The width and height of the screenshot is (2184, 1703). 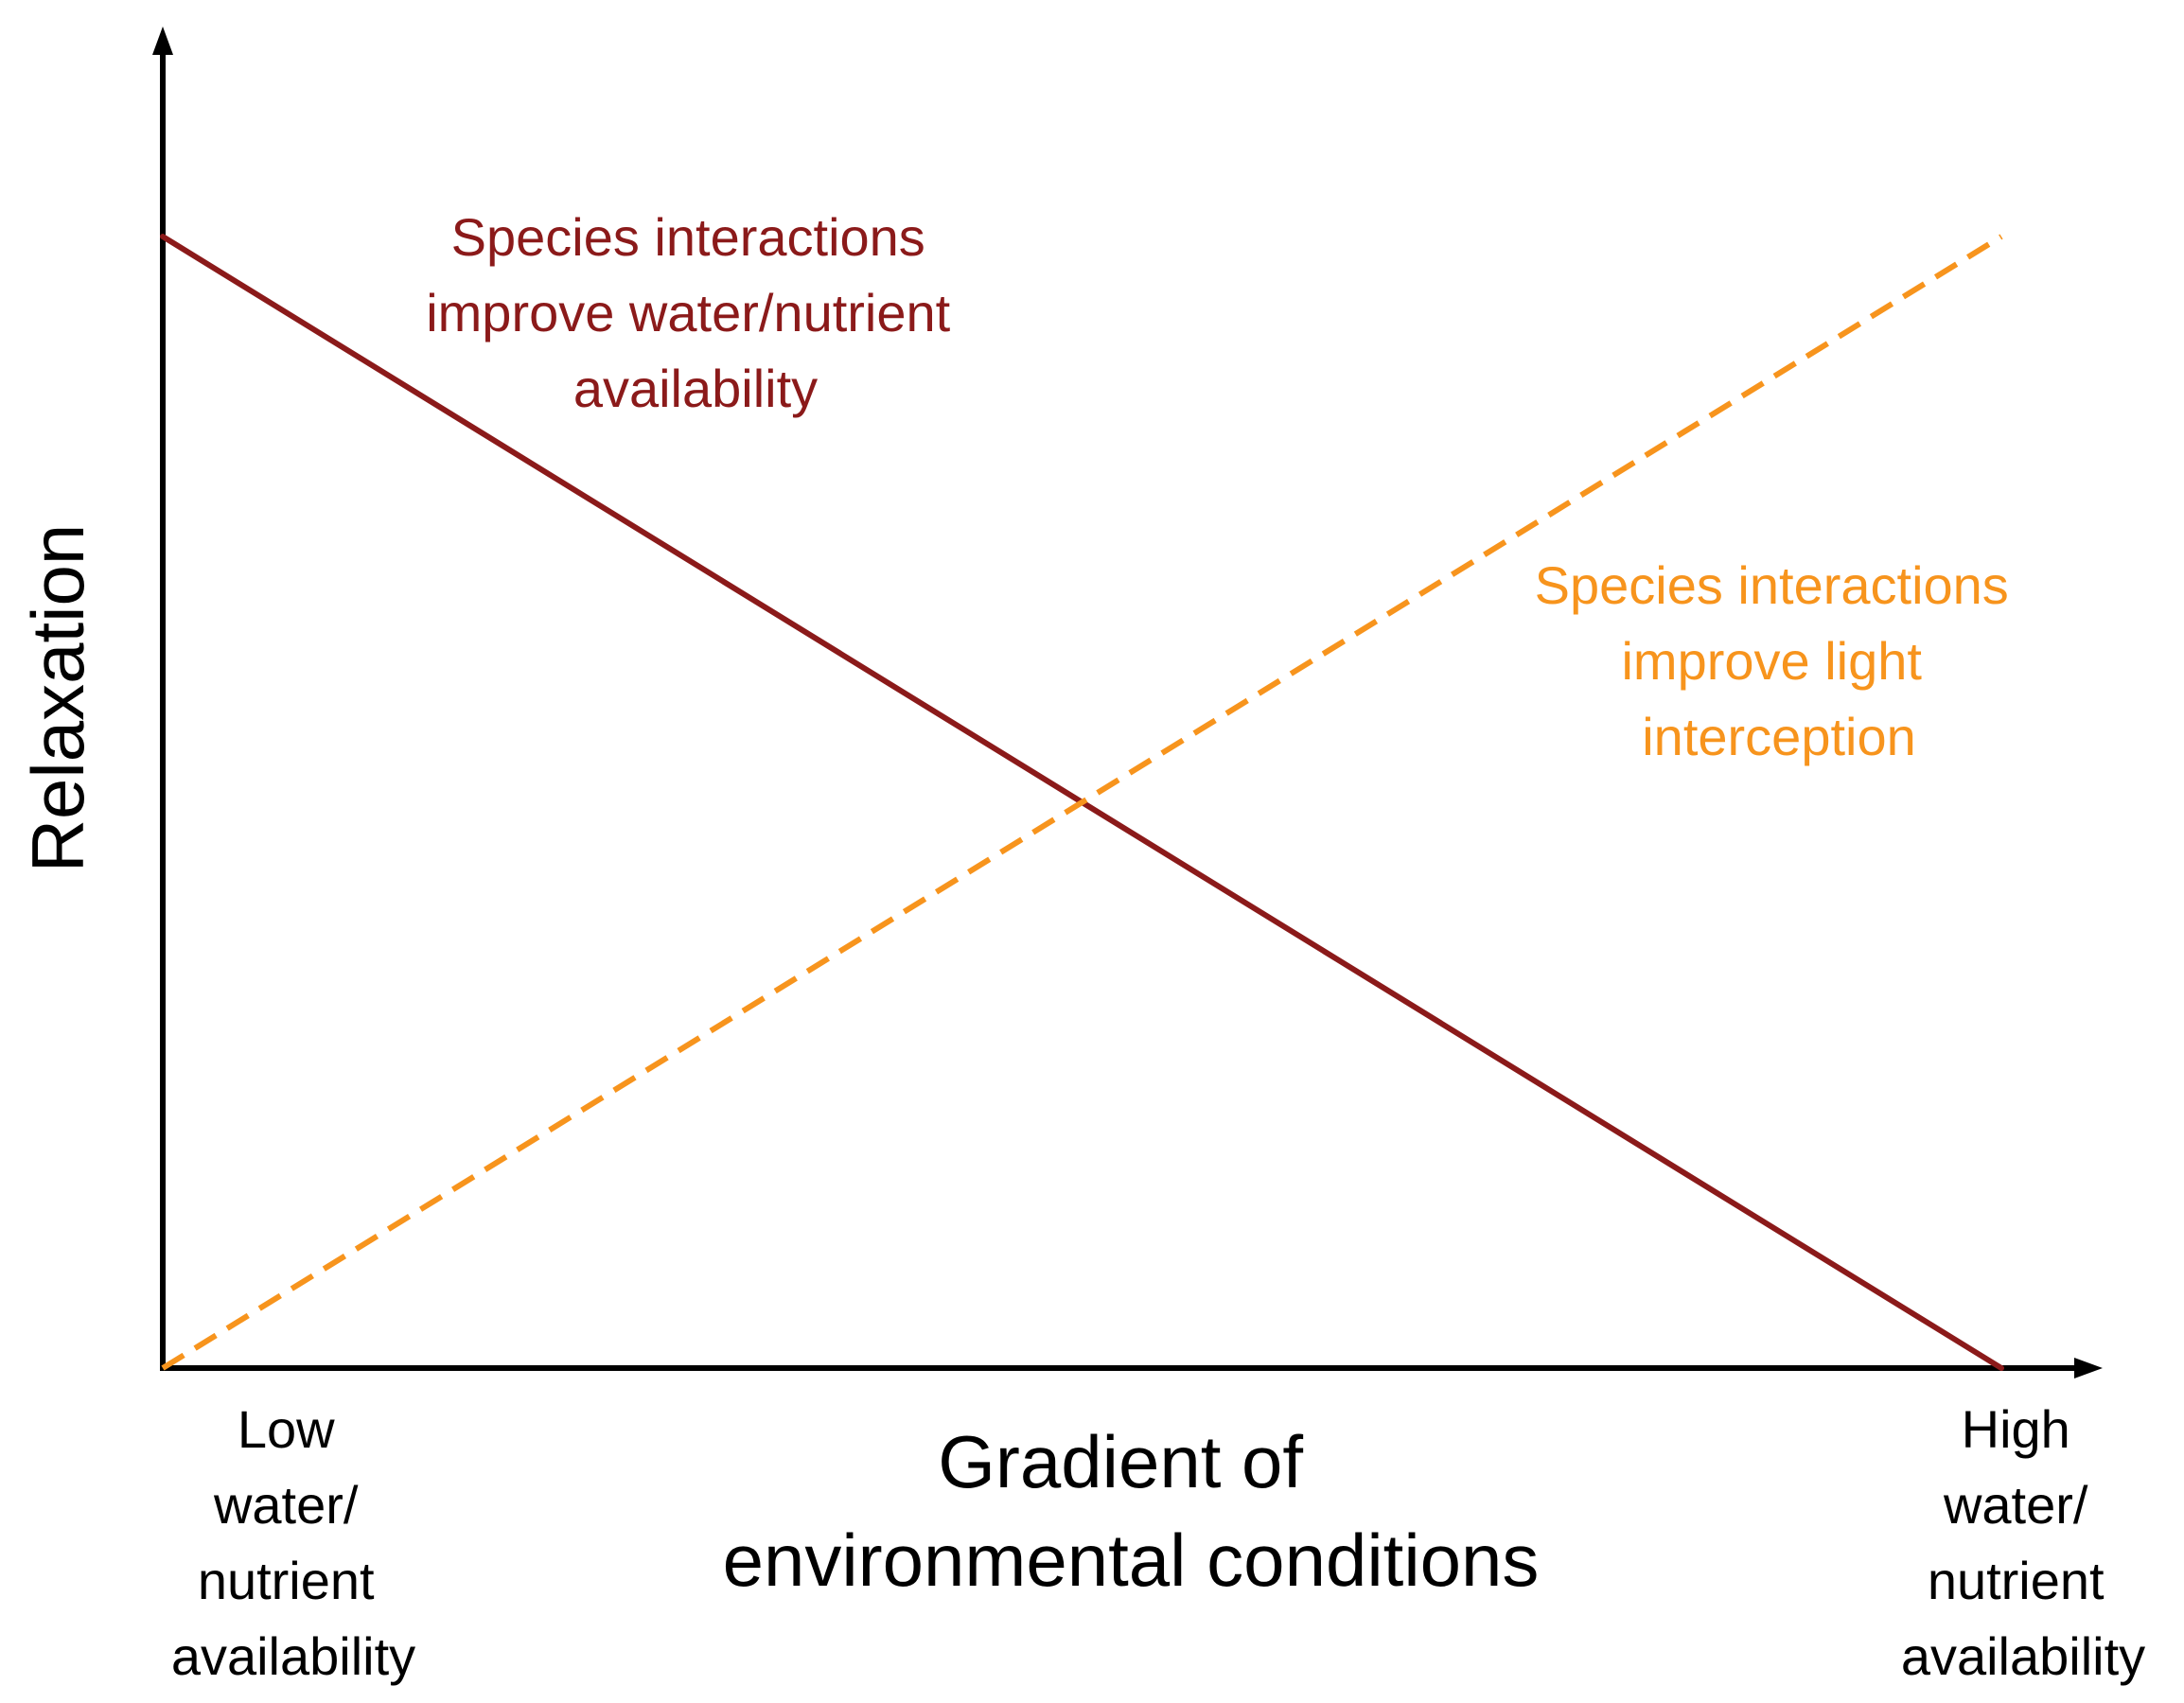 I want to click on x-axis-low-end-line: Low, so click(x=286, y=1429).